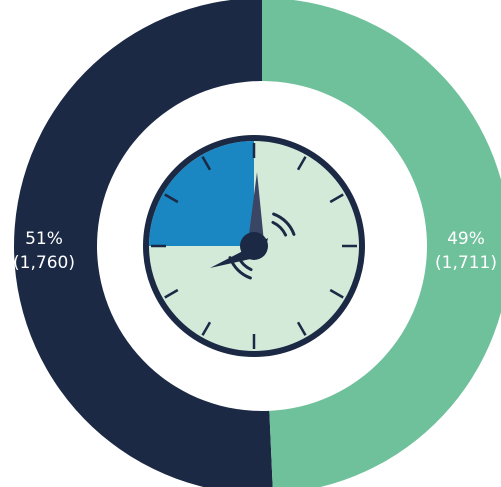 Image resolution: width=501 pixels, height=487 pixels. What do you see at coordinates (44, 239) in the screenshot?
I see `slice-label-percent-left: 51%` at bounding box center [44, 239].